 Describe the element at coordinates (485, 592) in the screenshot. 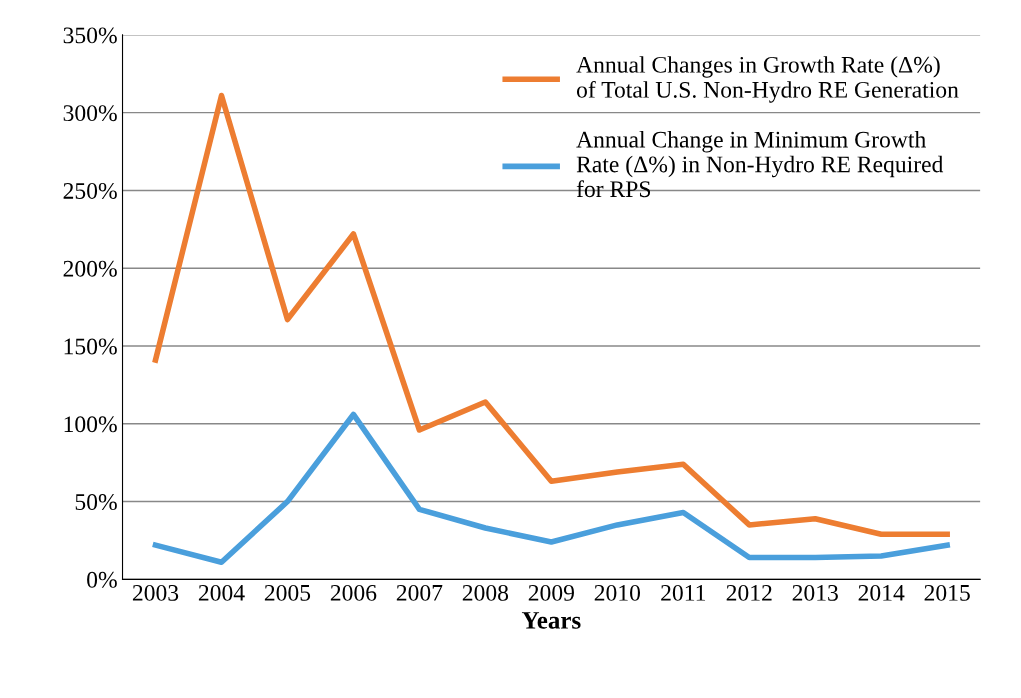

I see `x-tick-label: 2008` at that location.